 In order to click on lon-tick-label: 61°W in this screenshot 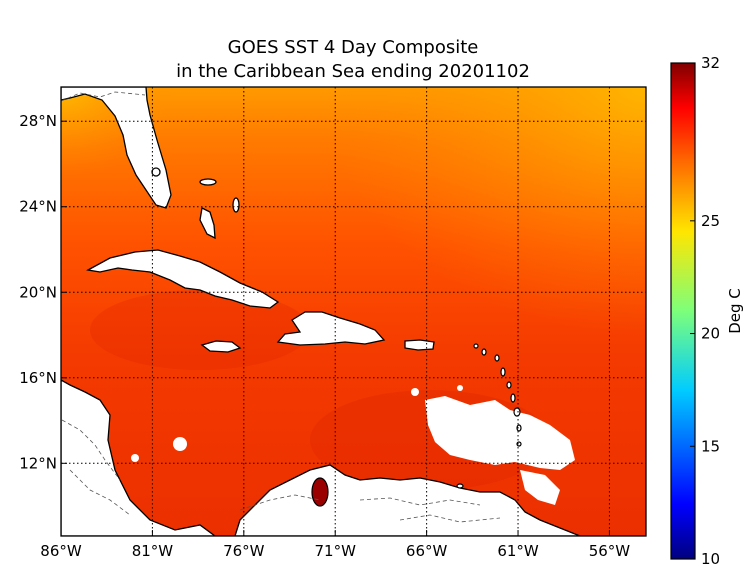, I will do `click(518, 551)`.